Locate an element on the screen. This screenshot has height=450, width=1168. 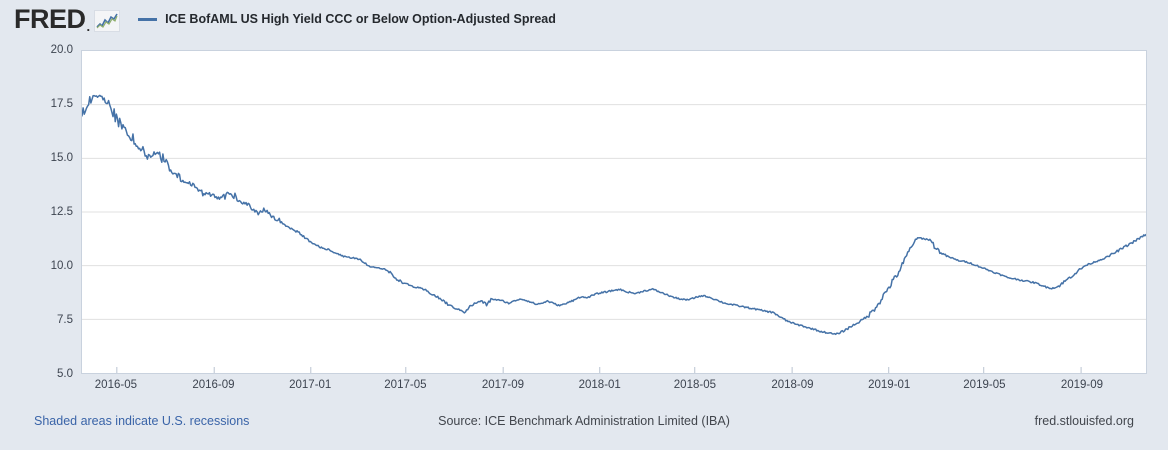
x-tick-label: 2018-05 is located at coordinates (694, 385).